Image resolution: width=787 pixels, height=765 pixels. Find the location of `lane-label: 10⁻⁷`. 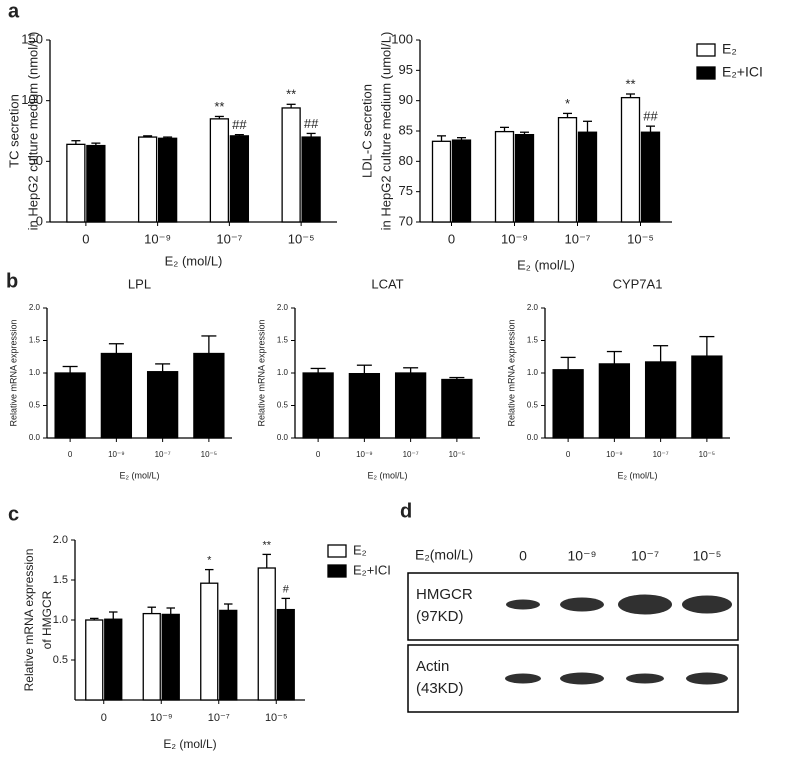

lane-label: 10⁻⁷ is located at coordinates (645, 556).